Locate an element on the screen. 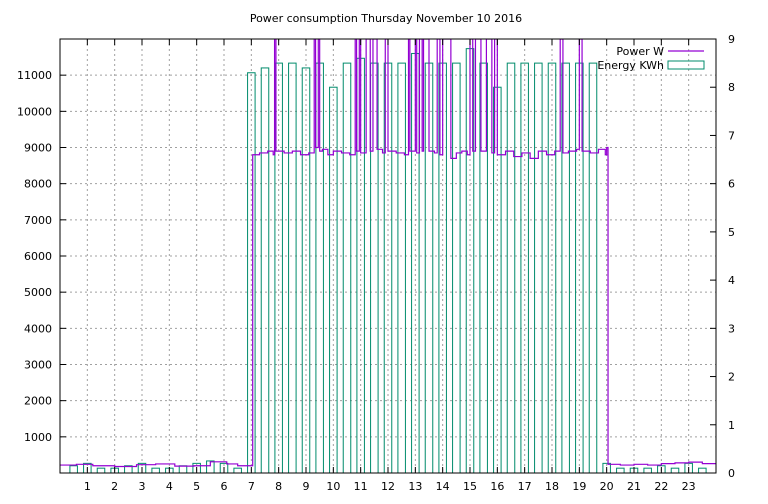  x-tick-label: 21 is located at coordinates (634, 486).